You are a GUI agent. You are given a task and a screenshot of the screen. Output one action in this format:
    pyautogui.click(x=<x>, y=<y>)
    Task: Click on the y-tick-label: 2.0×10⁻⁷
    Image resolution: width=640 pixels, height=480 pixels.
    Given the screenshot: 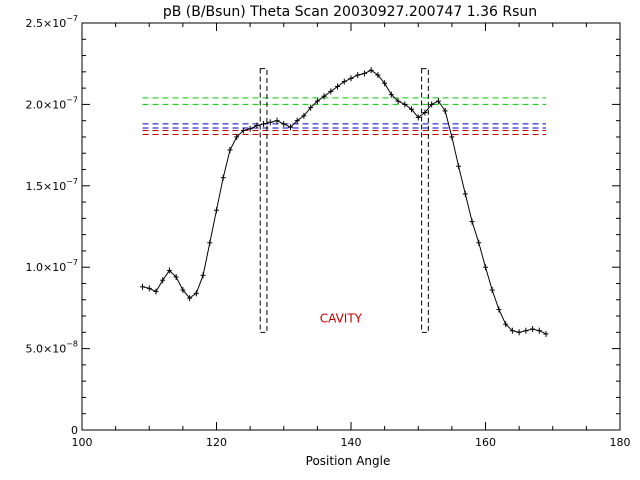 What is the action you would take?
    pyautogui.click(x=51, y=103)
    